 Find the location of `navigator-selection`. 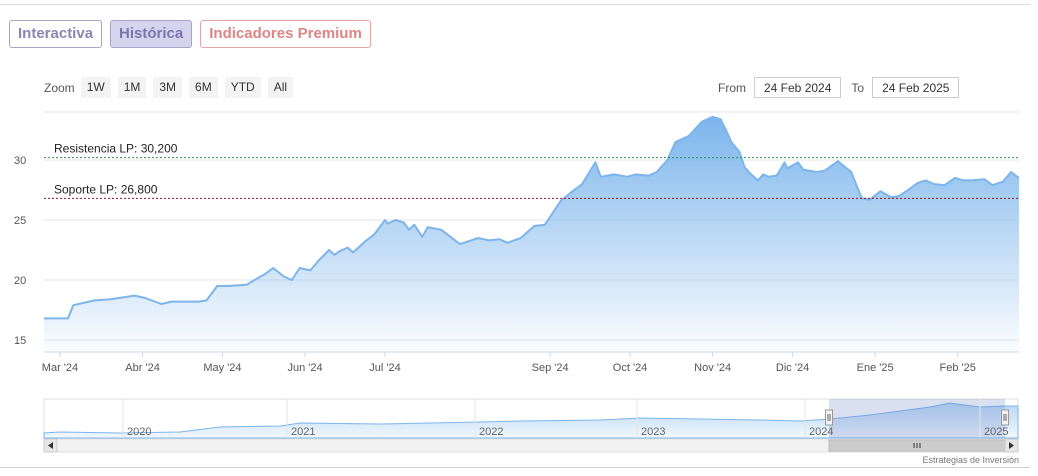

navigator-selection is located at coordinates (917, 418).